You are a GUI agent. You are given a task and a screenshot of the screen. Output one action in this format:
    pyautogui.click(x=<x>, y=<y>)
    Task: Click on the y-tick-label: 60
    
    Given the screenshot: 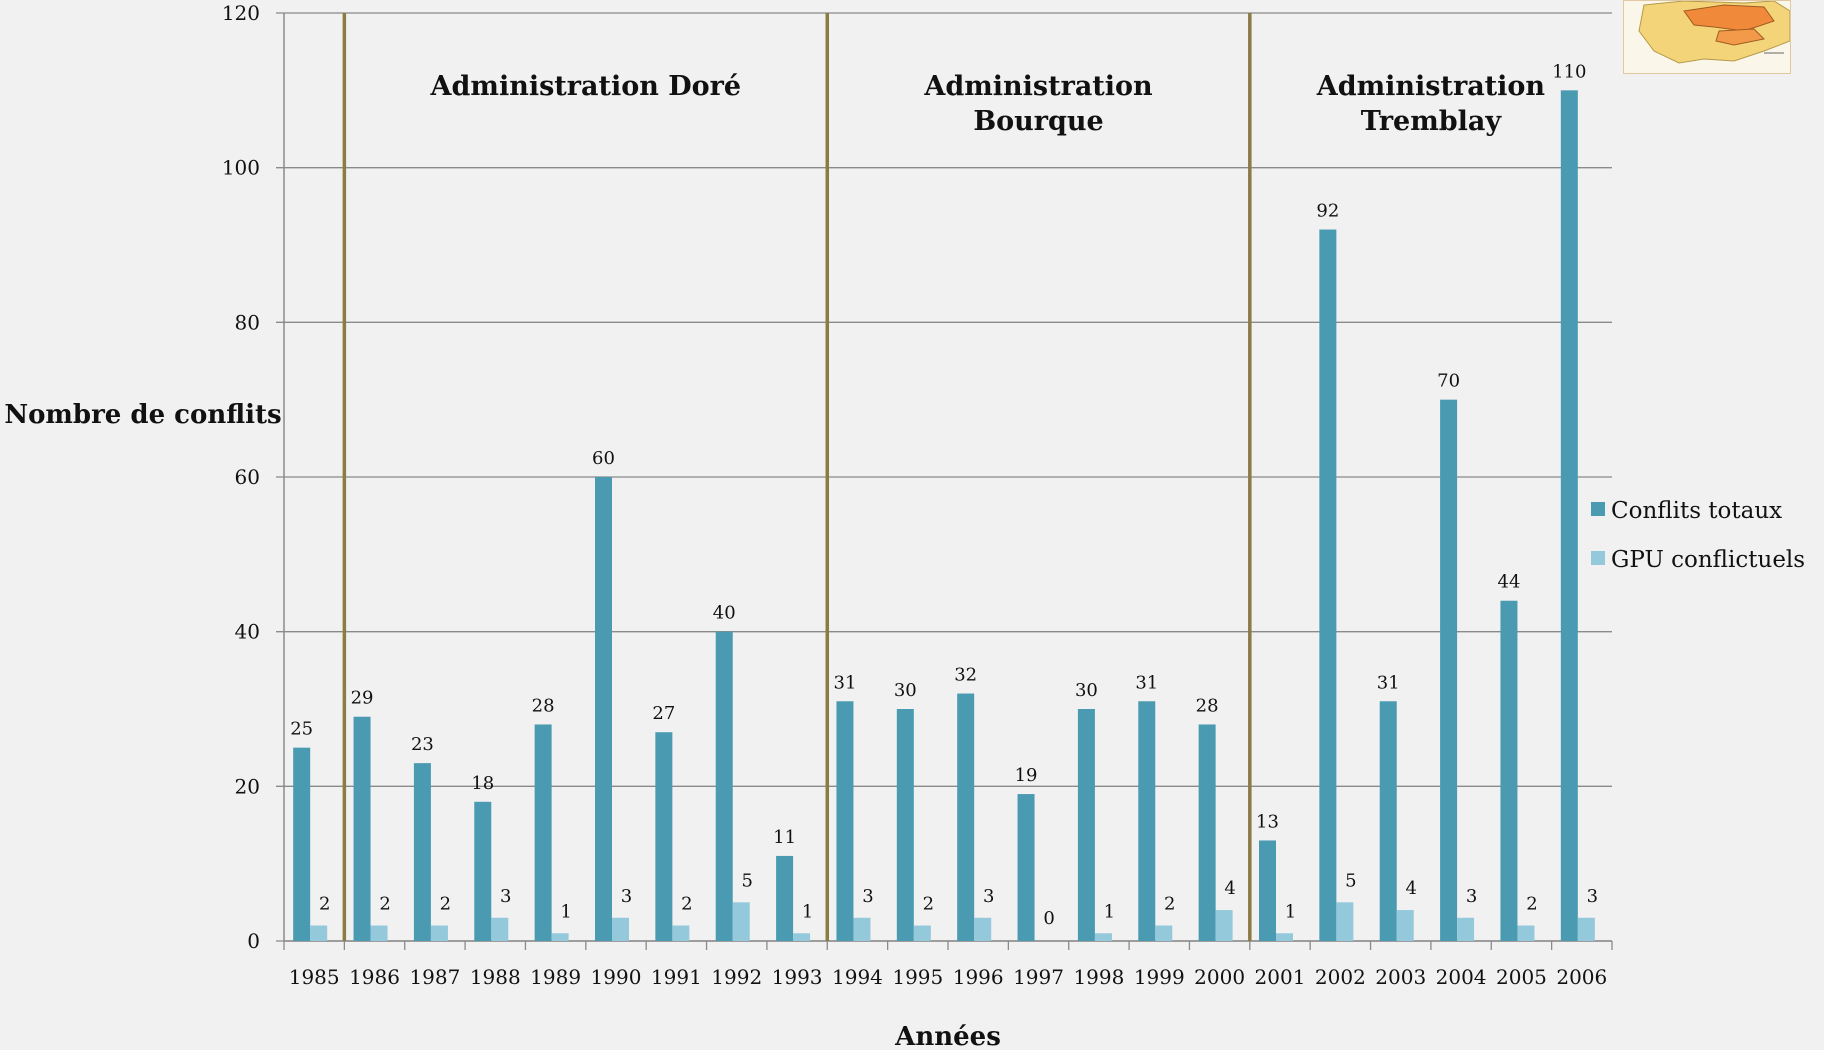 What is the action you would take?
    pyautogui.click(x=247, y=477)
    